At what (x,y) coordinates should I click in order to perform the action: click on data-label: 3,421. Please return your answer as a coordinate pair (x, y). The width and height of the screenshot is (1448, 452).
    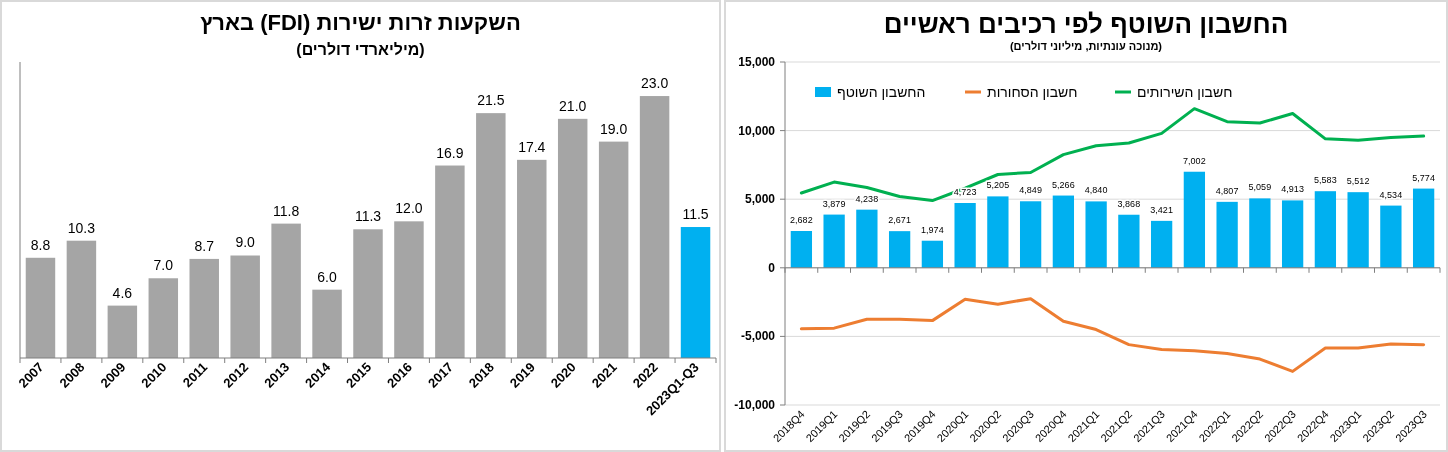
    Looking at the image, I should click on (1161, 209).